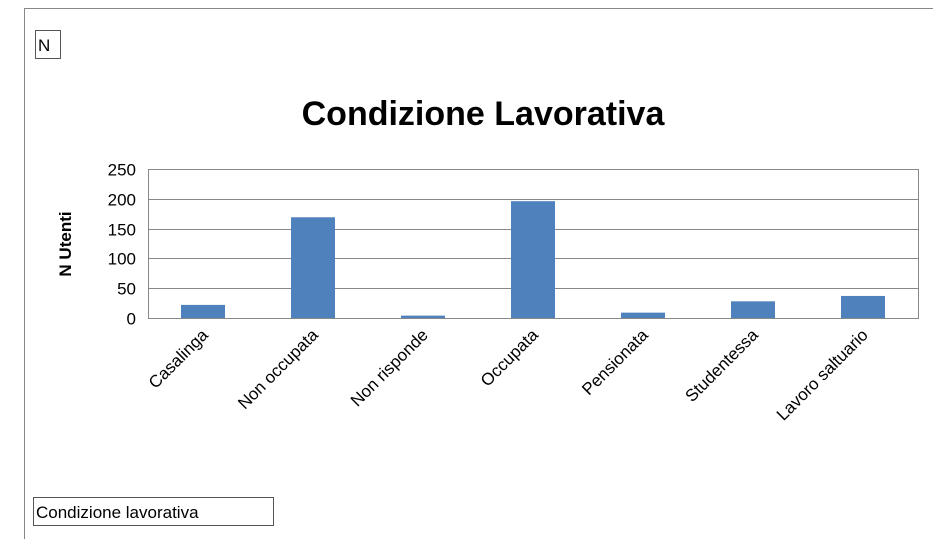 The image size is (933, 539). I want to click on value-field-label: N, so click(44, 45).